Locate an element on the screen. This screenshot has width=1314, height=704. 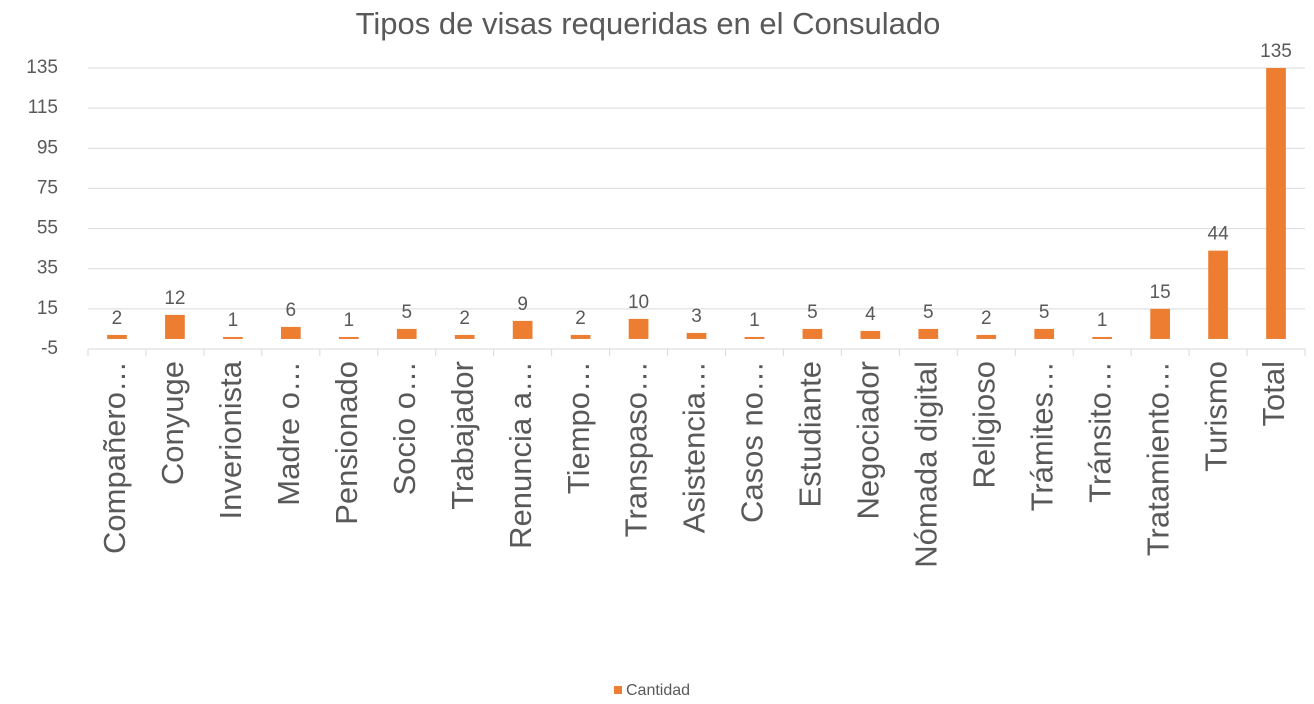
x-tick-label: Nómada digital is located at coordinates (925, 464).